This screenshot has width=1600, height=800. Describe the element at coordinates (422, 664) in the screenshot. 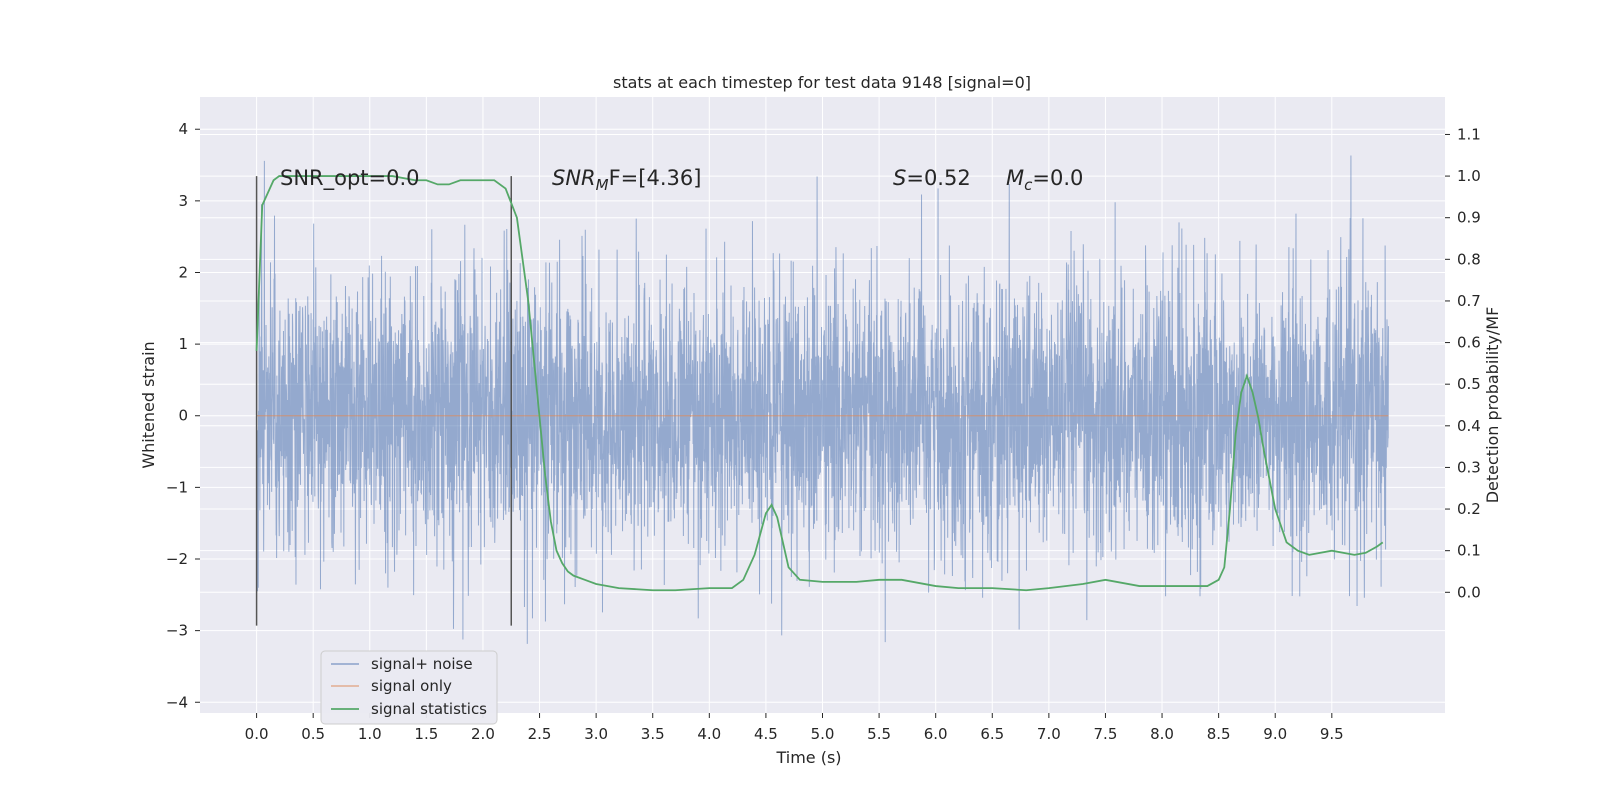

I see `legend-noise-label: signal+ noise` at that location.